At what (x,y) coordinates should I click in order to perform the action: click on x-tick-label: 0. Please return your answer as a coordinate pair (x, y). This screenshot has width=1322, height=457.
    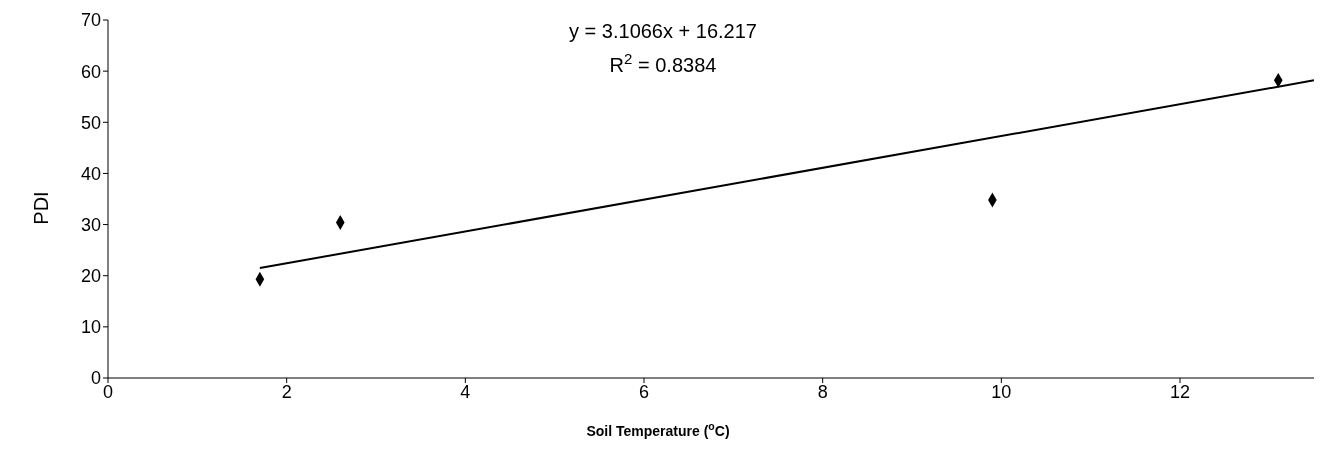
    Looking at the image, I should click on (108, 391).